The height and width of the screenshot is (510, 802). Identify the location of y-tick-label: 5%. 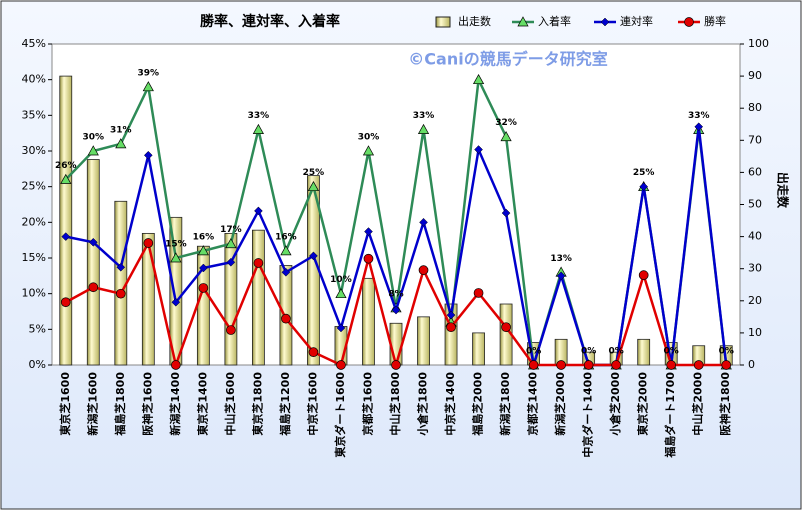
(37, 328).